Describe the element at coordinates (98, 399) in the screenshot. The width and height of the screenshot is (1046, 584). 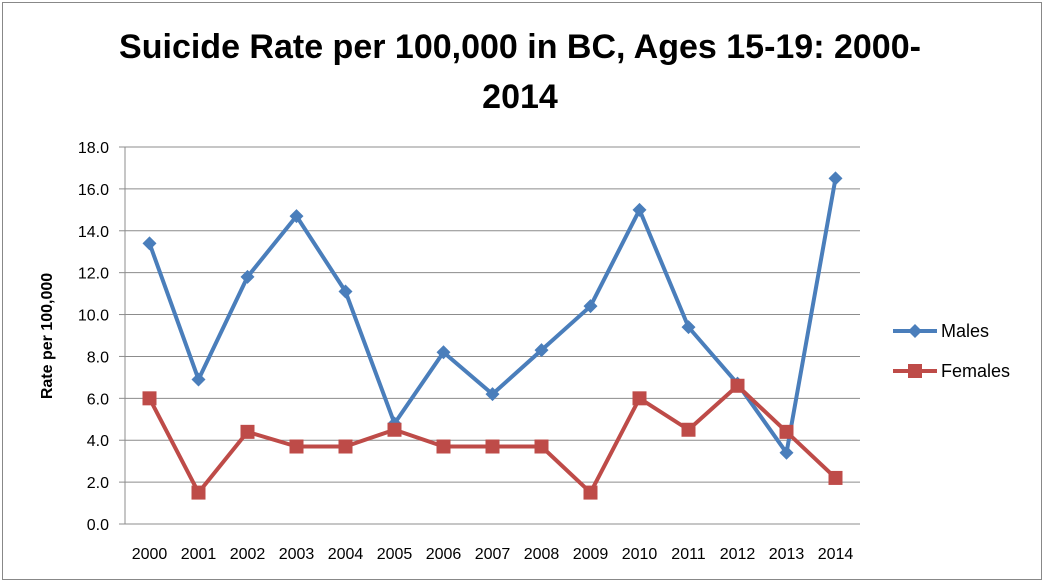
I see `y-tick-label: 6.0` at that location.